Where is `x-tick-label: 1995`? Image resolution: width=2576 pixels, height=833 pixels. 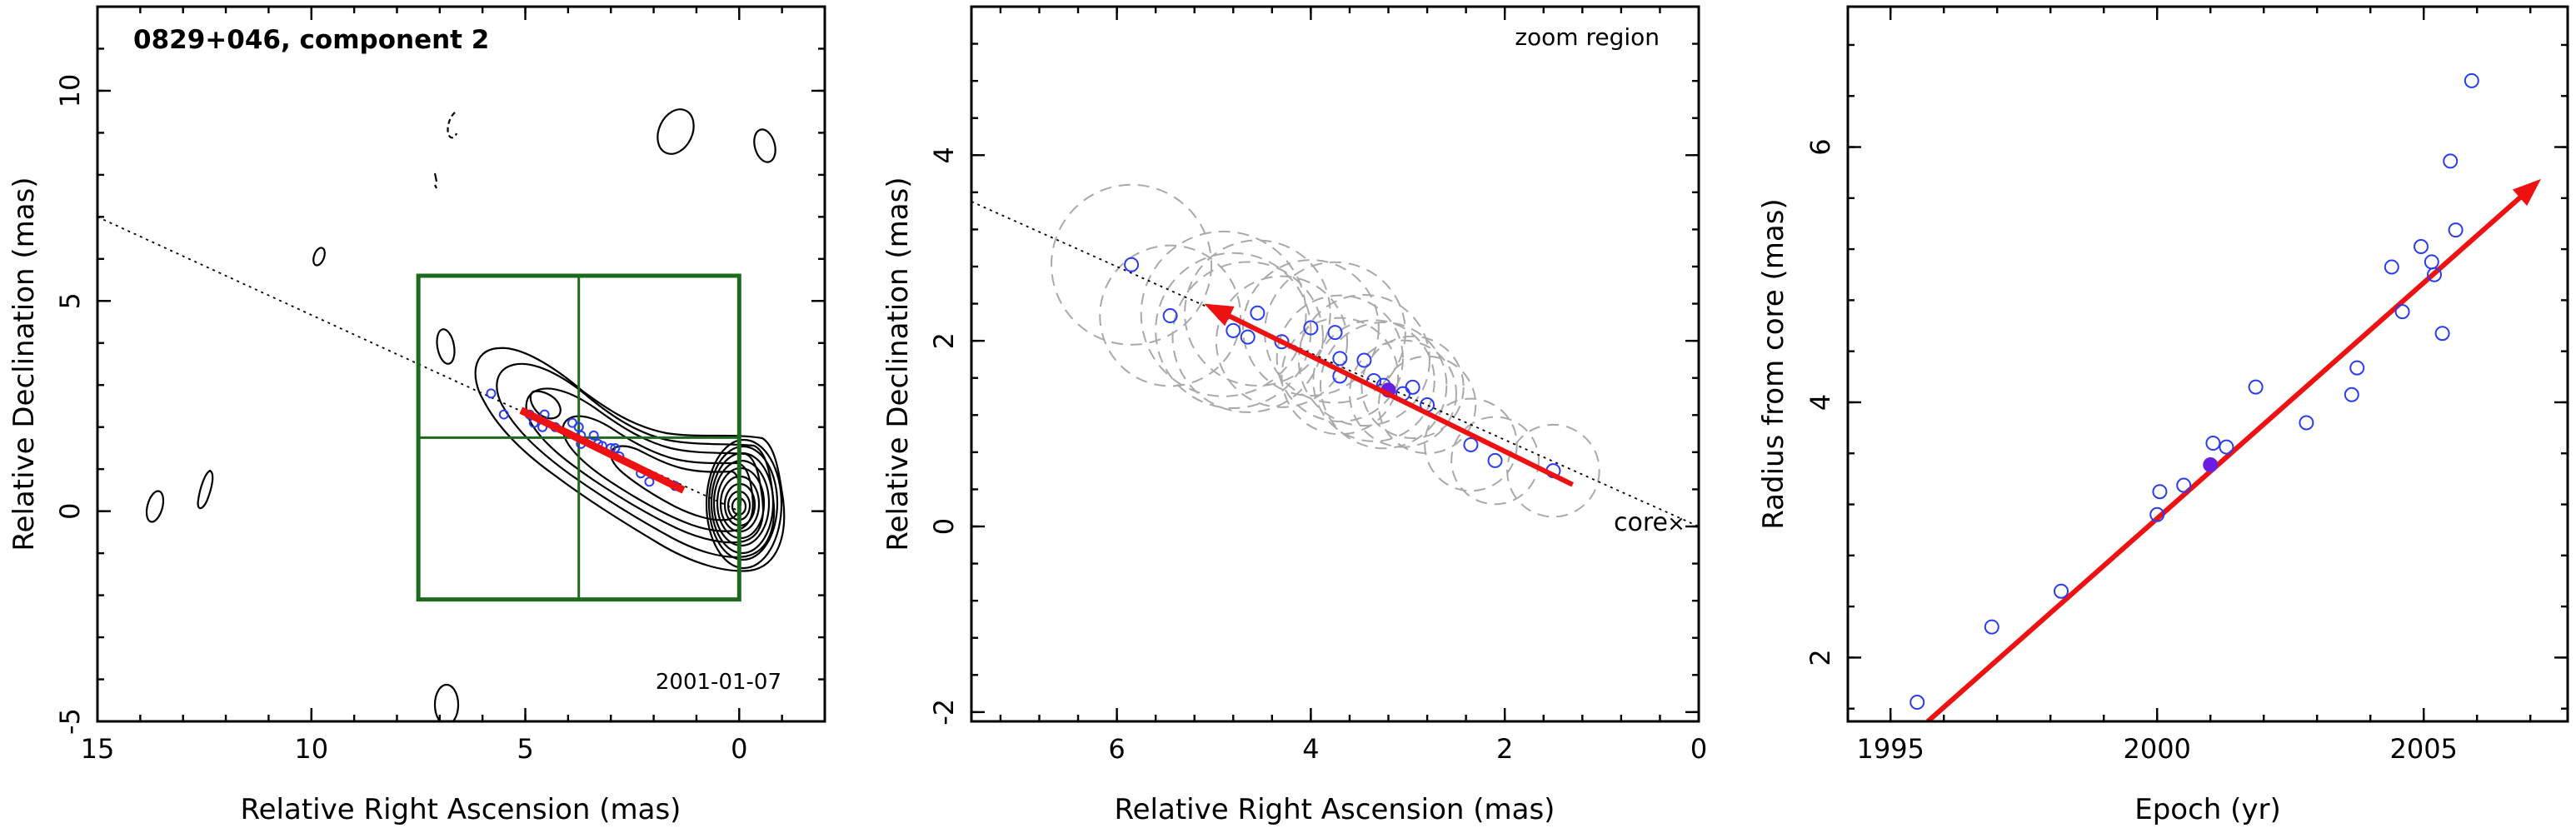
x-tick-label: 1995 is located at coordinates (1890, 749).